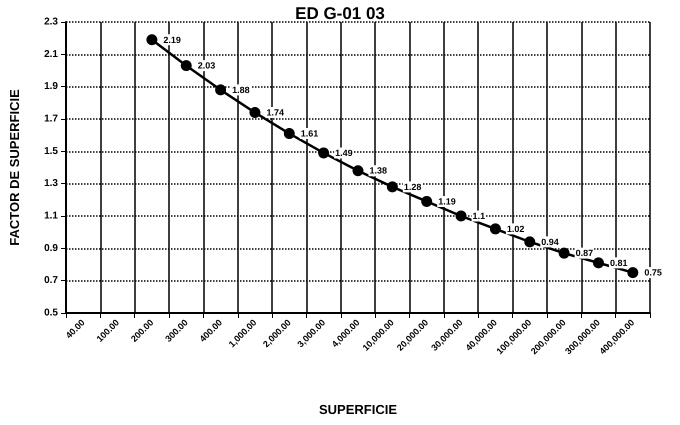 The height and width of the screenshot is (425, 680). I want to click on data-label: 0.94, so click(550, 241).